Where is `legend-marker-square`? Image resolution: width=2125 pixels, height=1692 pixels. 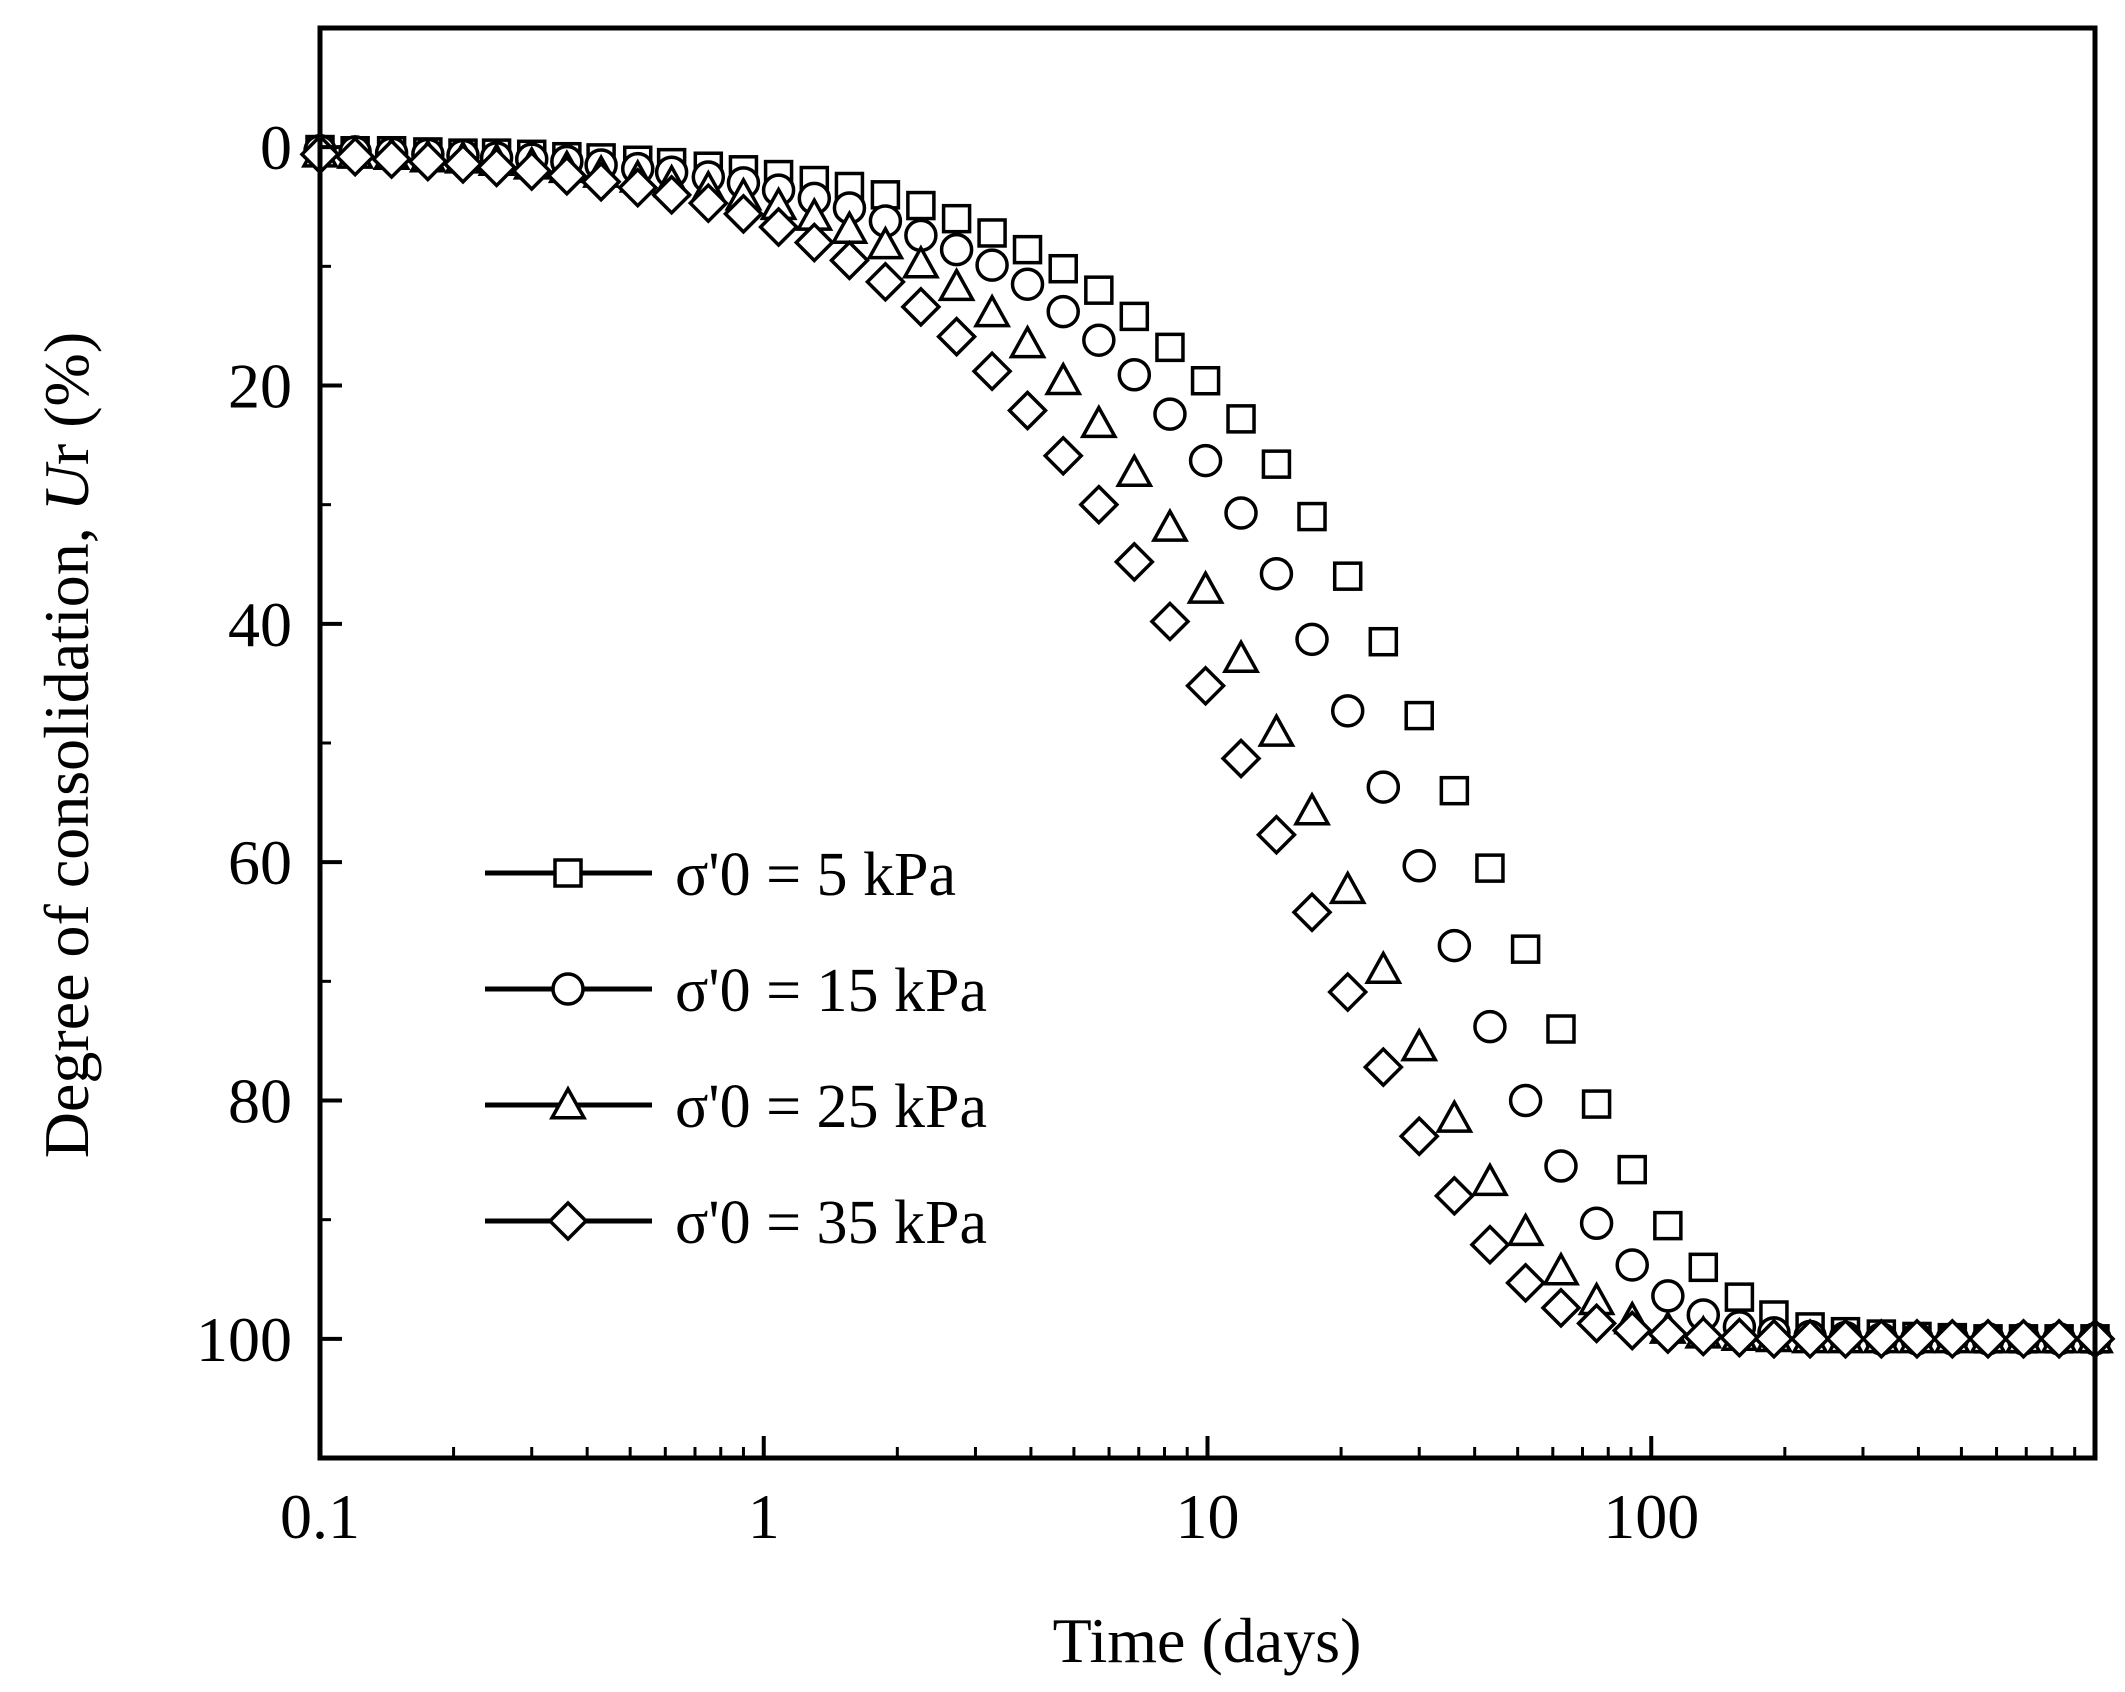
legend-marker-square is located at coordinates (568, 873).